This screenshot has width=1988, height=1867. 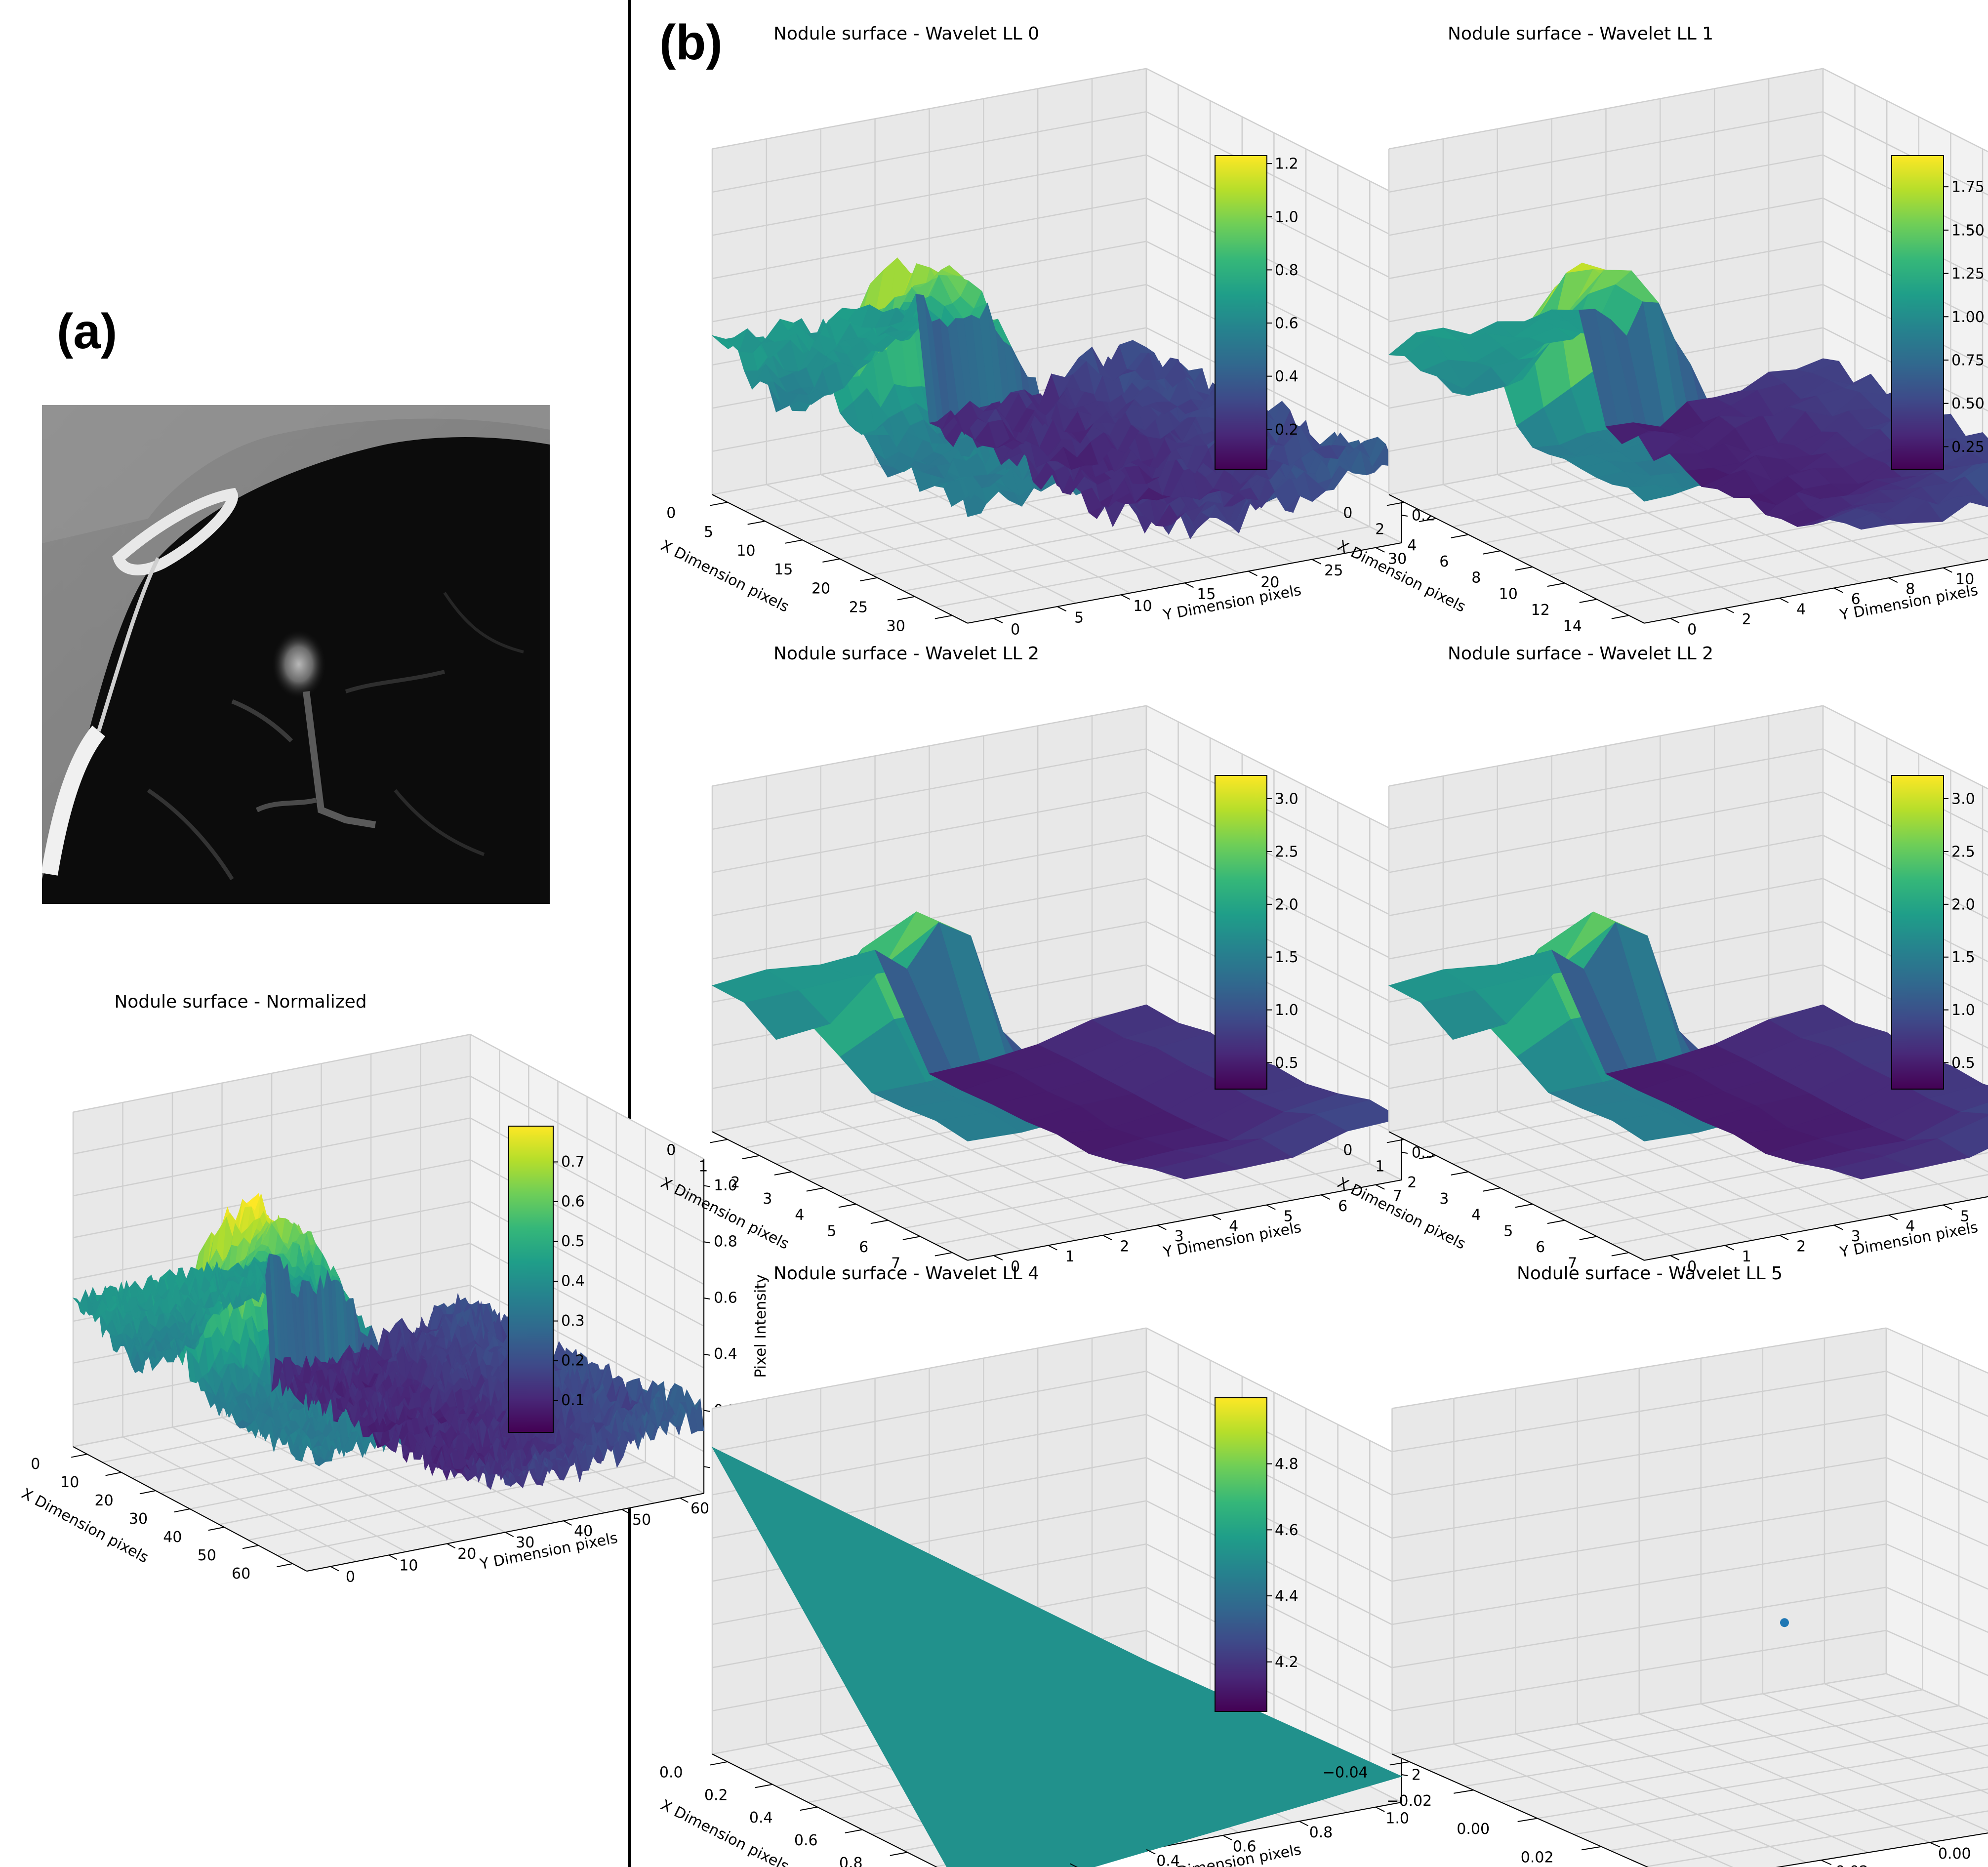 I want to click on ct-scan-image, so click(x=296, y=655).